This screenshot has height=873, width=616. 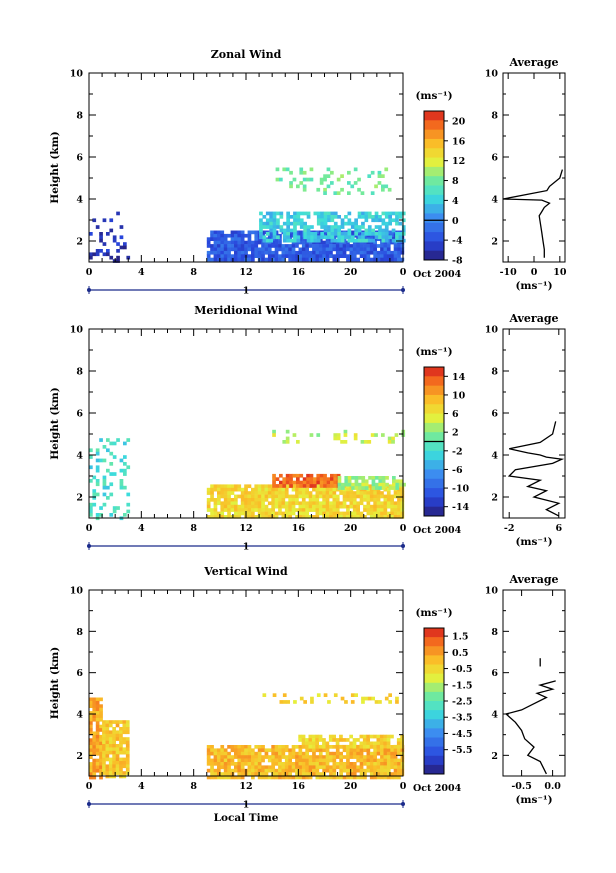 I want to click on date-label: Oct 2004, so click(x=437, y=788).